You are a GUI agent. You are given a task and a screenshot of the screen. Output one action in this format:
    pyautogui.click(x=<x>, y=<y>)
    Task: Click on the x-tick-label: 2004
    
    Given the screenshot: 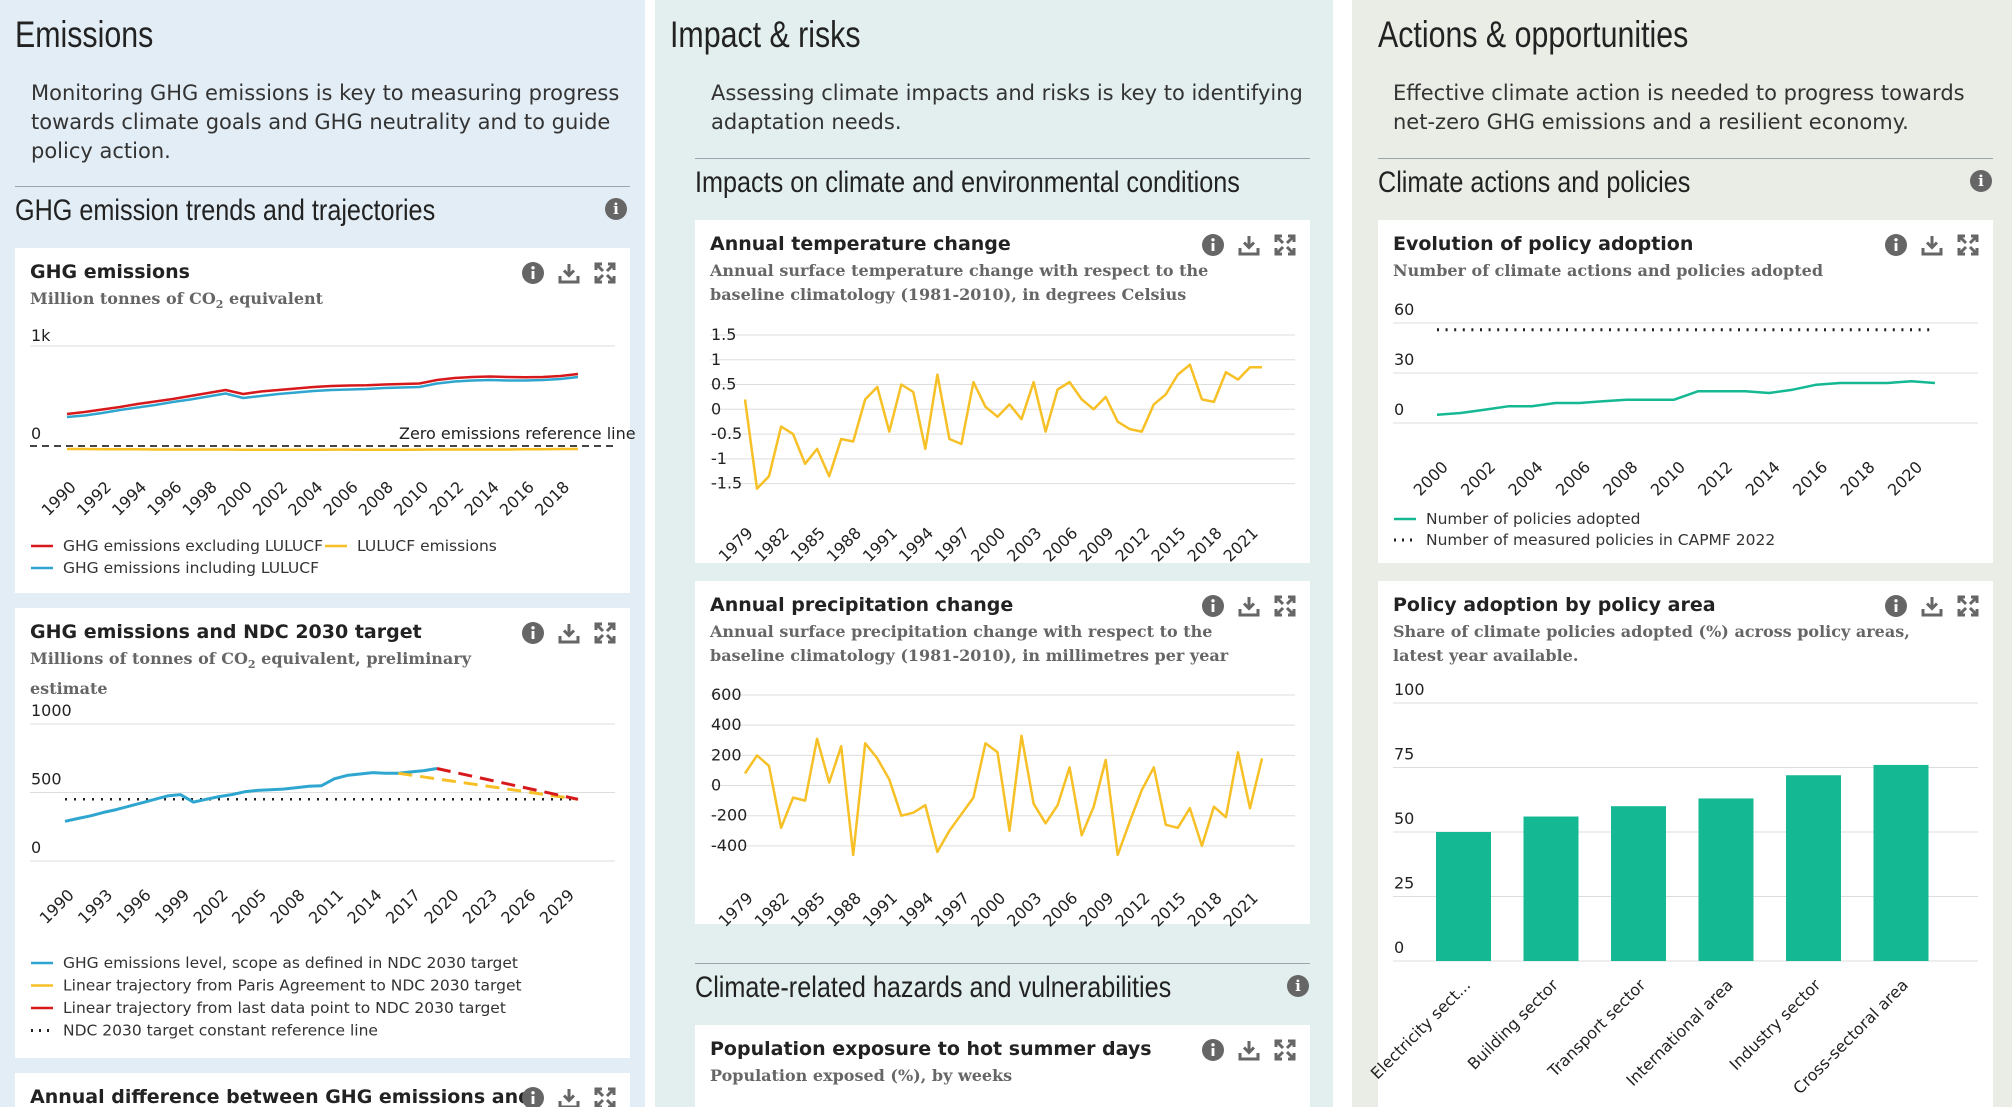 What is the action you would take?
    pyautogui.click(x=305, y=498)
    